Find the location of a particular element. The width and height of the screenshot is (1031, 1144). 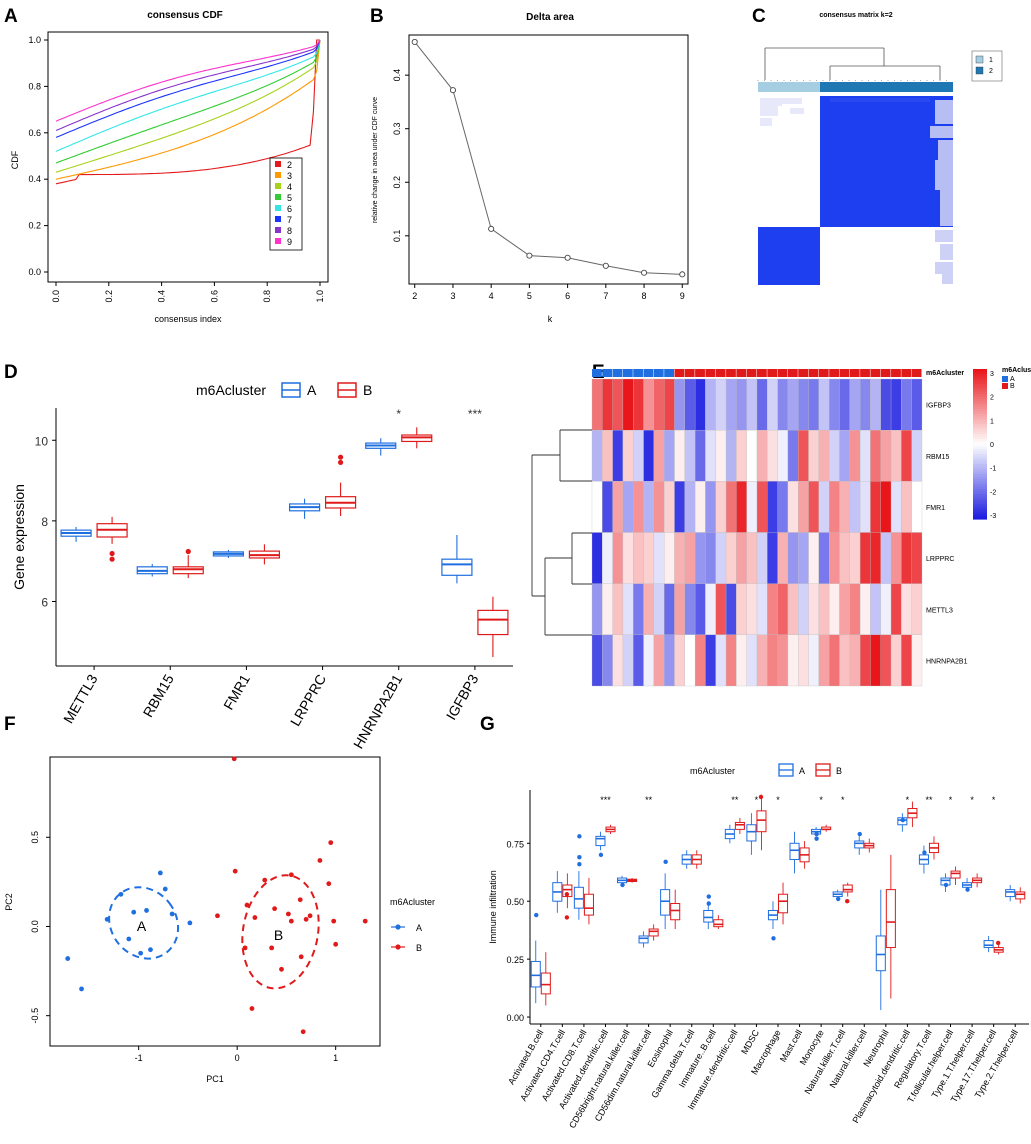

panel-g-xtick-label: MDSC is located at coordinates (750, 1042).